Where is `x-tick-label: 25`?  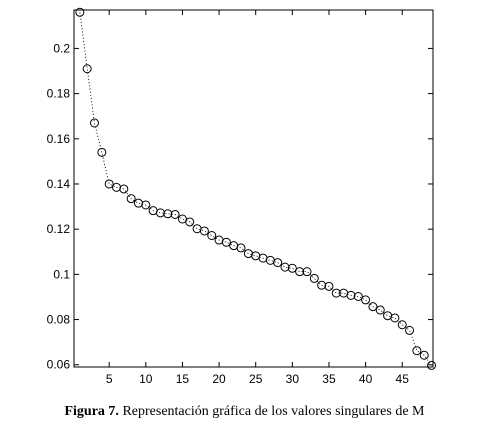 x-tick-label: 25 is located at coordinates (256, 379).